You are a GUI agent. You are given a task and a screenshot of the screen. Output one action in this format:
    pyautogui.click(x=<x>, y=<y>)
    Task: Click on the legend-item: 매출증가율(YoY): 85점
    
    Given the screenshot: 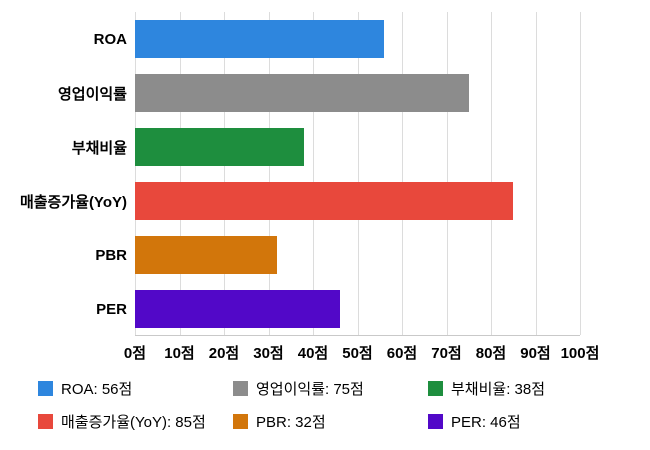 What is the action you would take?
    pyautogui.click(x=135, y=421)
    